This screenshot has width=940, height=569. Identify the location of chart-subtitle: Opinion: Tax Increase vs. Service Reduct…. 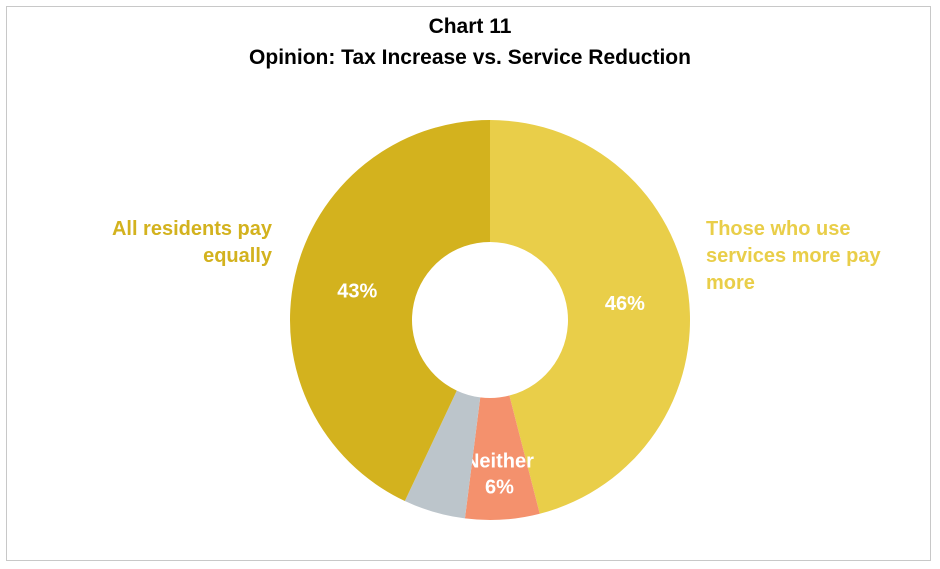
(470, 57).